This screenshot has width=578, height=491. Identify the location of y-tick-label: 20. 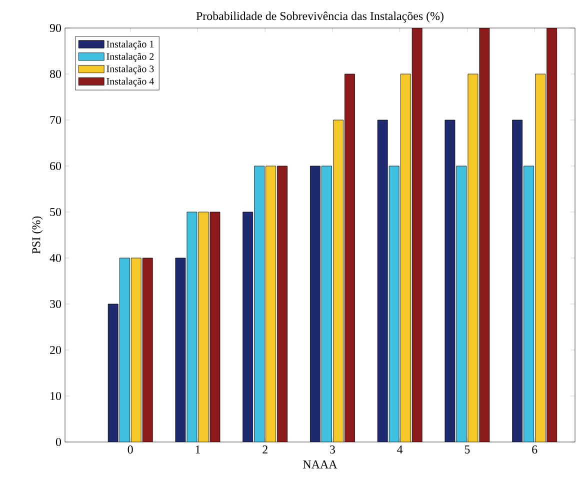
(56, 350).